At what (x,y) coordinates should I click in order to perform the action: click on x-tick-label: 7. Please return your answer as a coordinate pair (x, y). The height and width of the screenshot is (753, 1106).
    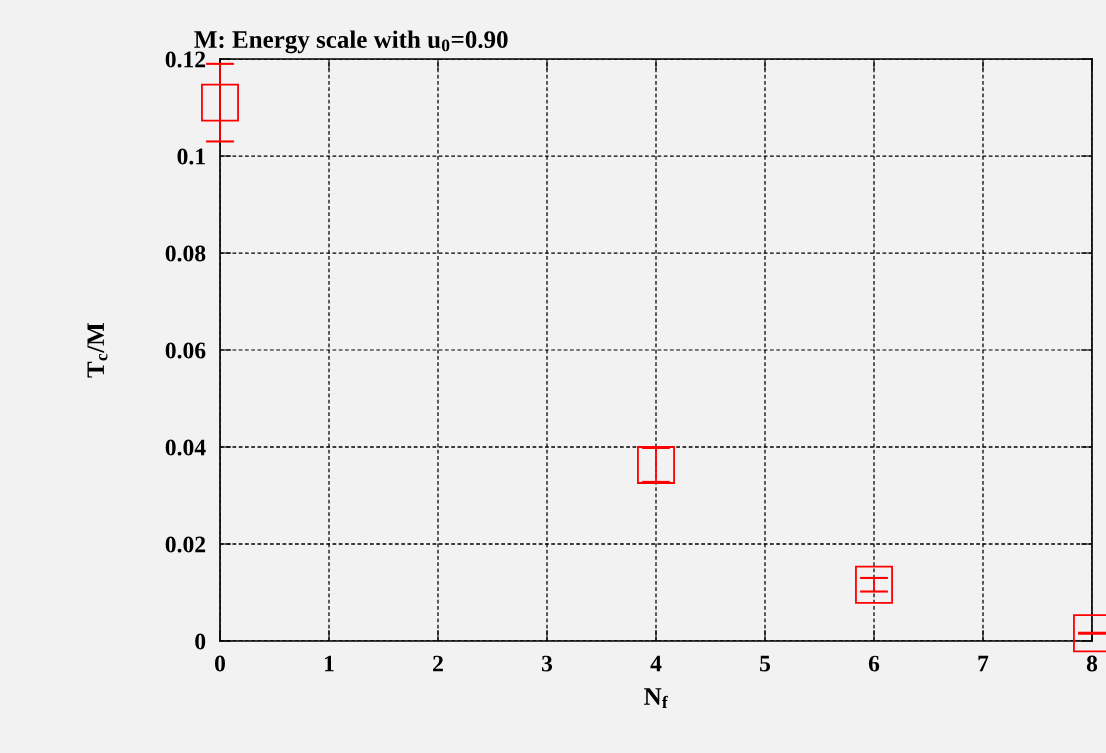
    Looking at the image, I should click on (983, 663).